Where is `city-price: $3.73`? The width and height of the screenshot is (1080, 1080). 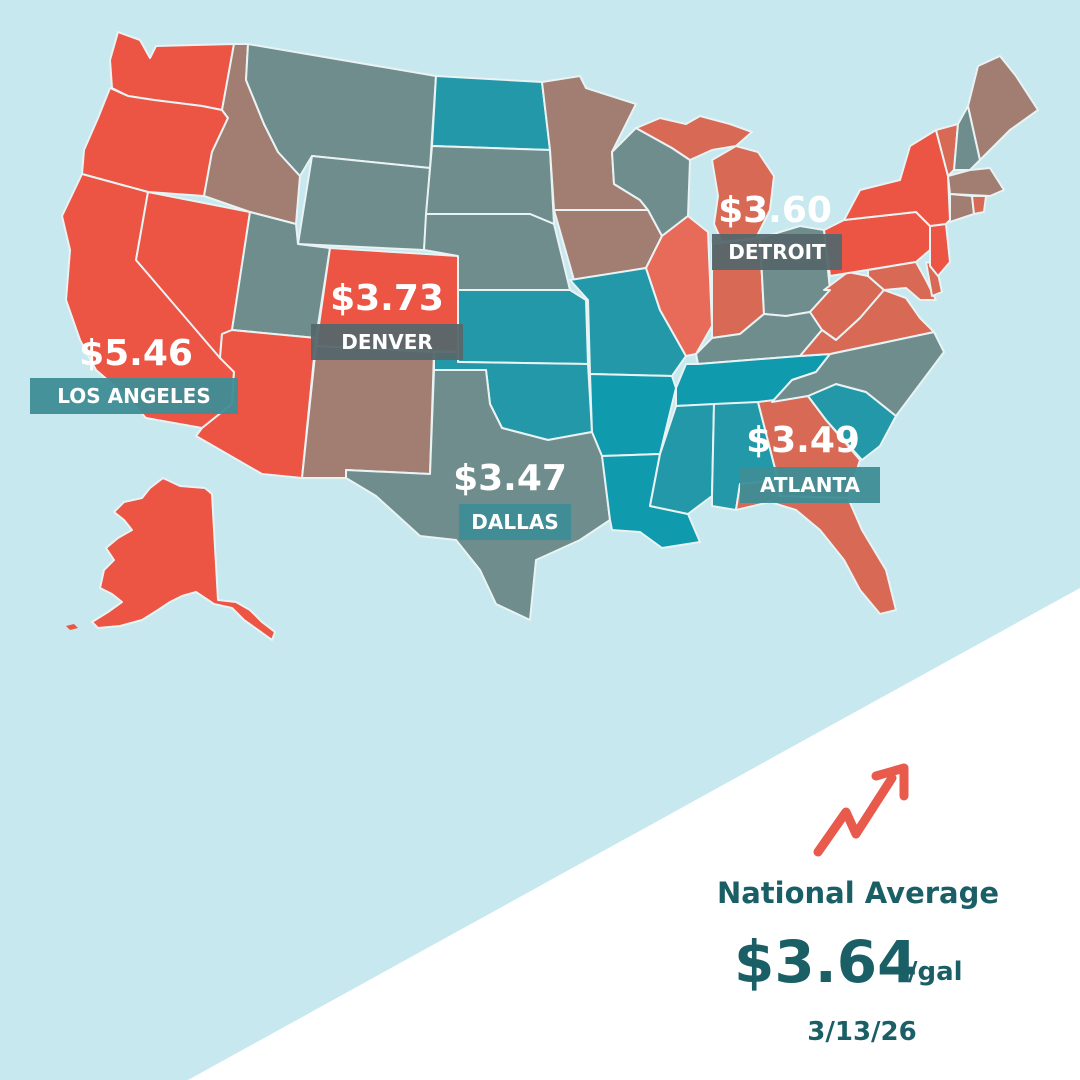 city-price: $3.73 is located at coordinates (387, 298).